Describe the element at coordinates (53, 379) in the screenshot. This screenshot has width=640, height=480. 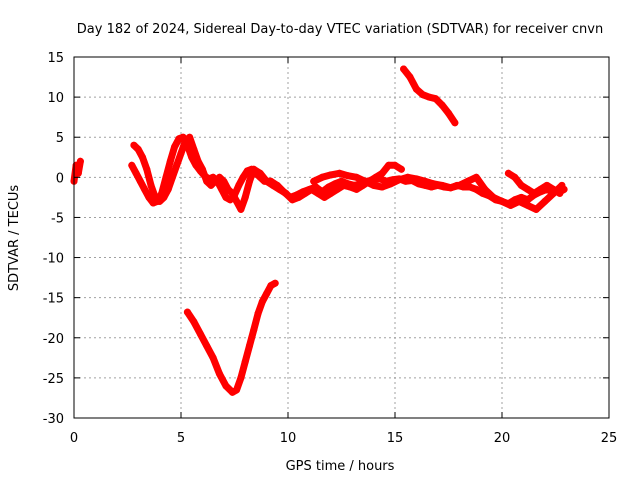
I see `y-tick-label: -25` at that location.